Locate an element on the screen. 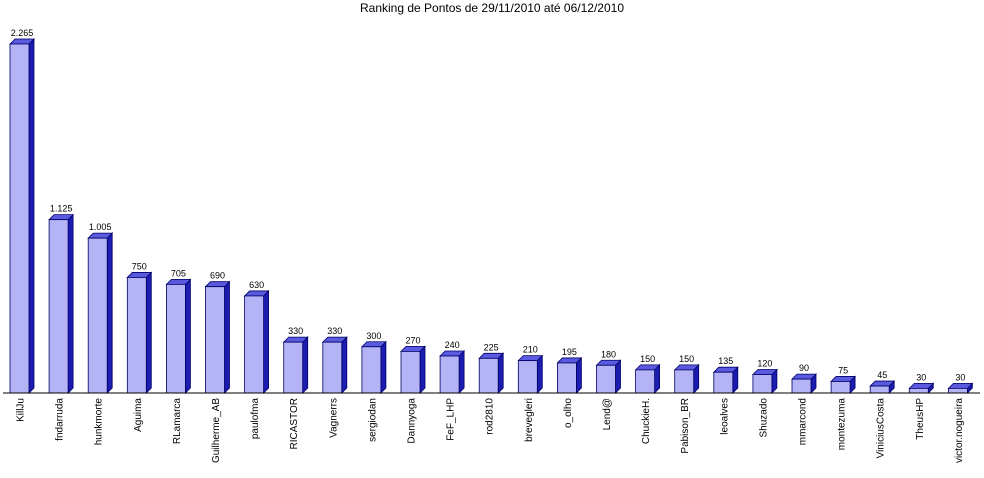  value-label: 90 is located at coordinates (804, 368).